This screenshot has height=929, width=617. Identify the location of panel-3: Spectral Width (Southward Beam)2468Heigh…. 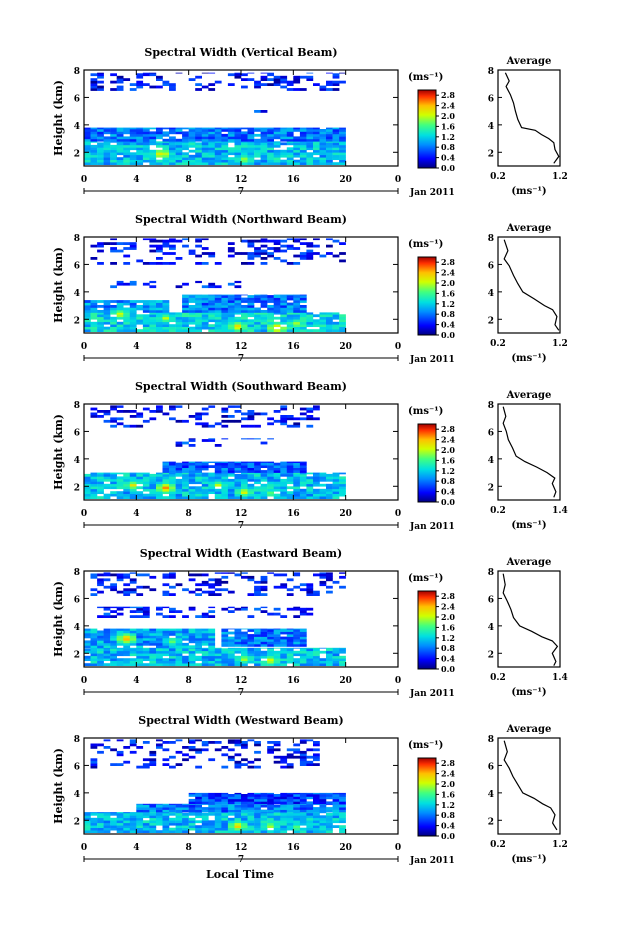
(310, 456).